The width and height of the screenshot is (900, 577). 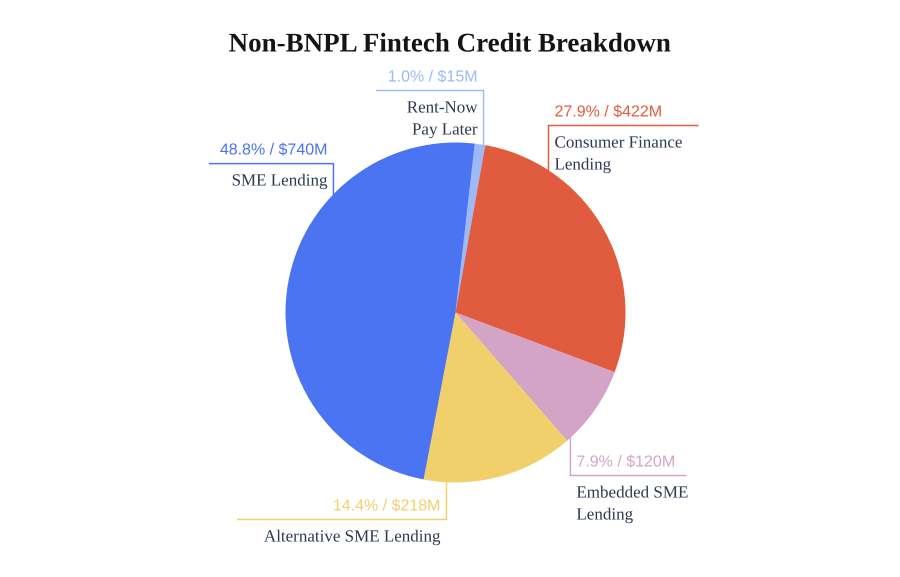 What do you see at coordinates (626, 462) in the screenshot?
I see `data-label: 7.9% / $120M` at bounding box center [626, 462].